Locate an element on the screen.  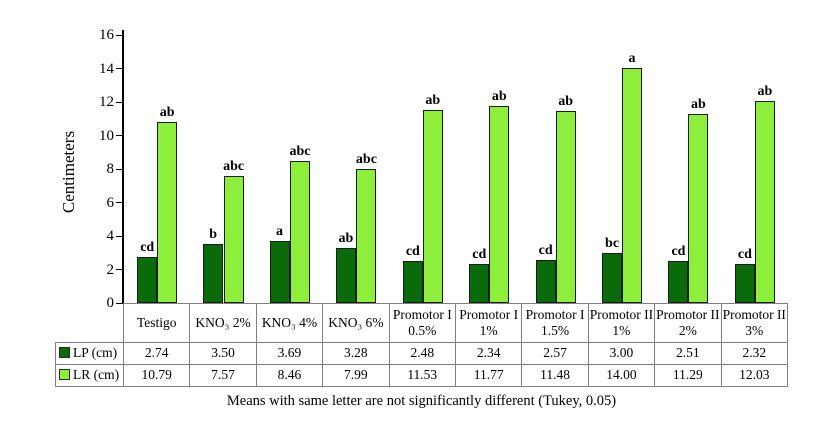
value-cell: 7.57 is located at coordinates (223, 375).